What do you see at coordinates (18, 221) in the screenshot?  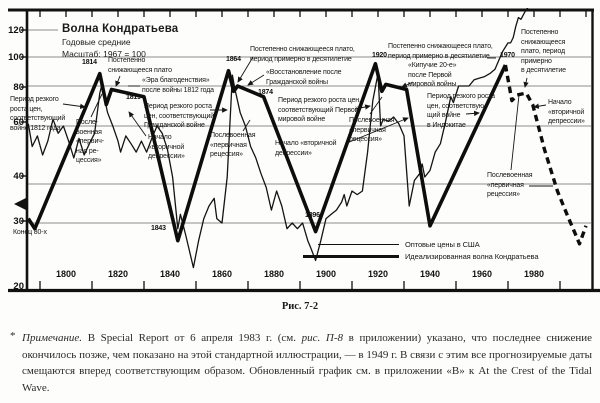 I see `y-axis-label-30: 30` at bounding box center [18, 221].